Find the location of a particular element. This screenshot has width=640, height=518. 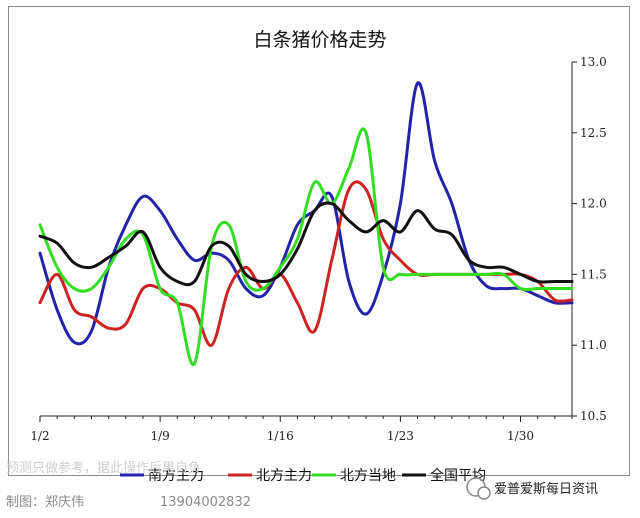

wechat-logo-icon-small is located at coordinates (484, 493).